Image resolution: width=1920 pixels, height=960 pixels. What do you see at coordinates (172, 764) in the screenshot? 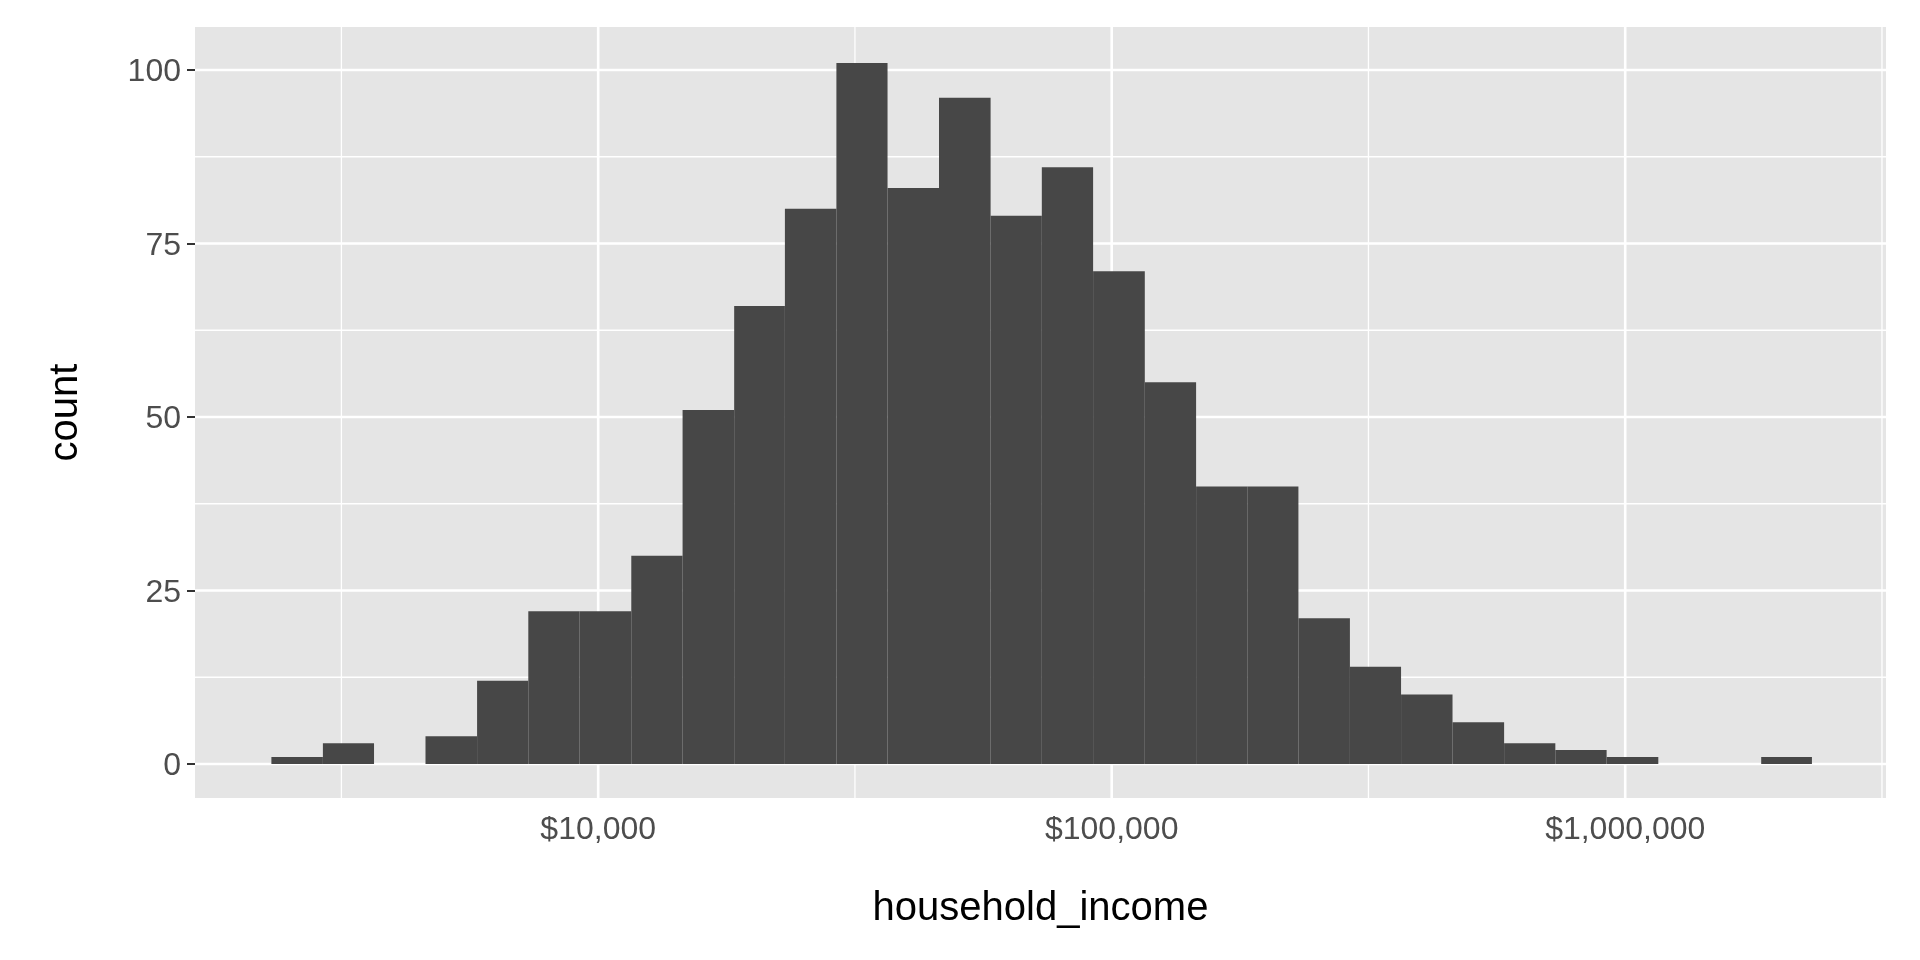
I see `y-tick-label: 0` at bounding box center [172, 764].